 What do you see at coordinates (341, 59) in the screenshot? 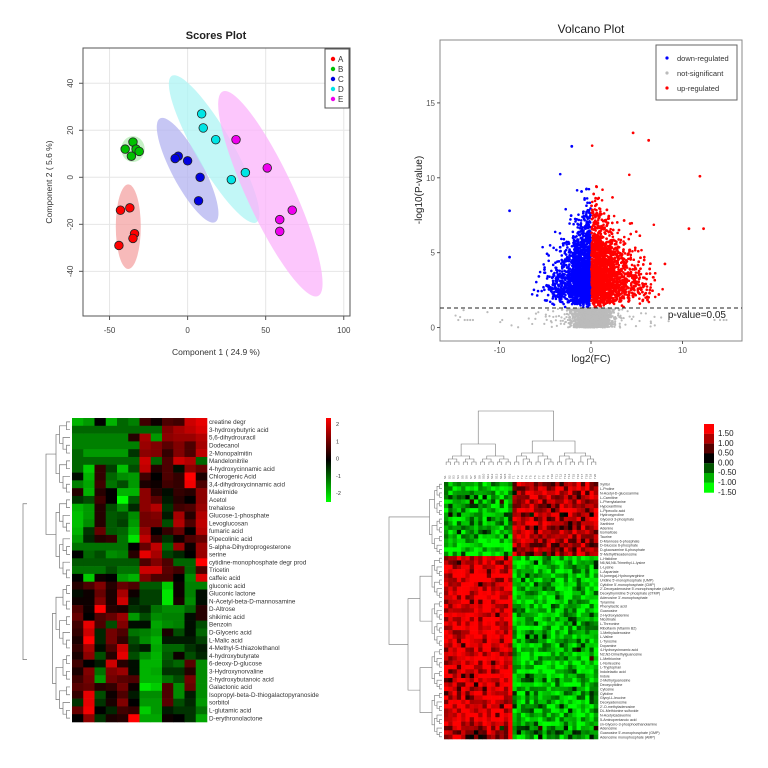
I see `scores-legend-label-A: A` at bounding box center [341, 59].